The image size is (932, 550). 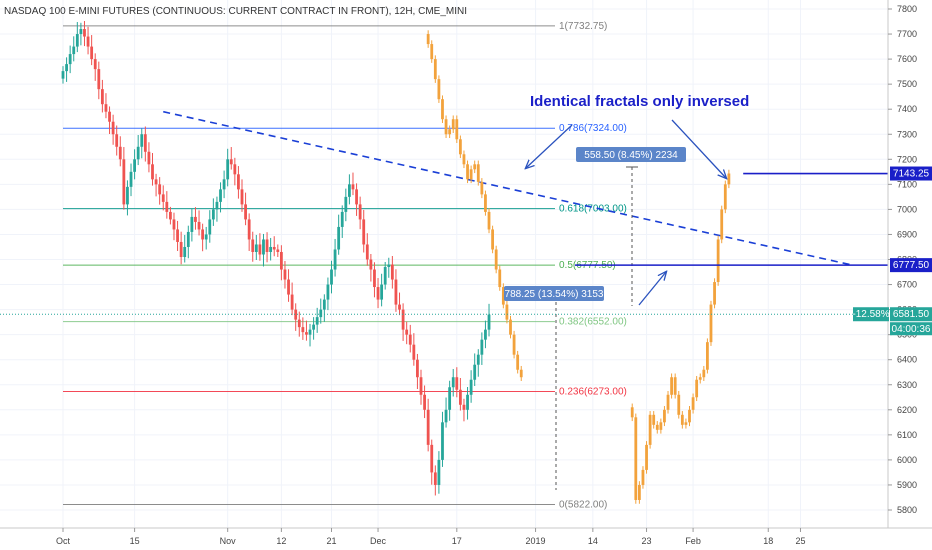 I want to click on fib-level-label: 0.786(7324.00), so click(x=593, y=128).